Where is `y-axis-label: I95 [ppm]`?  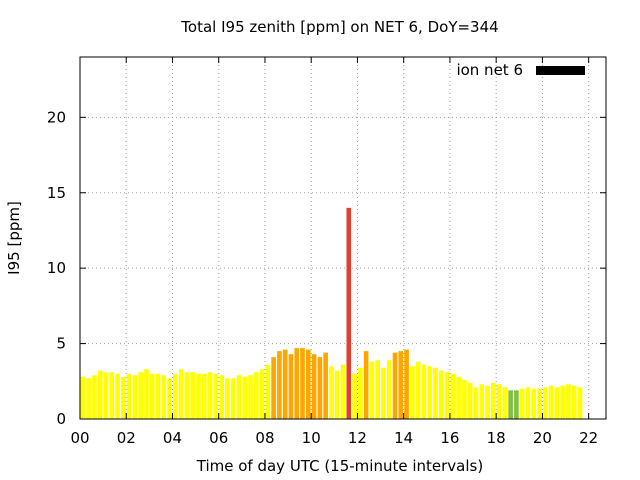
y-axis-label: I95 [ppm] is located at coordinates (14, 238).